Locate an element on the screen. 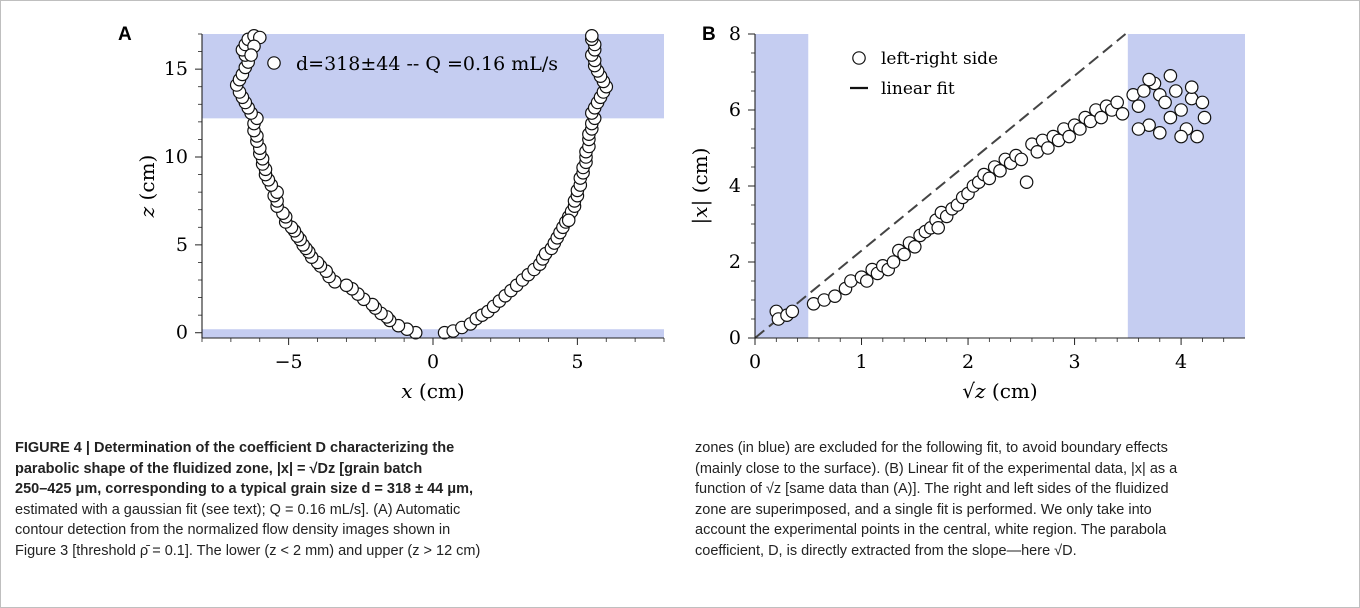 Image resolution: width=1360 pixels, height=608 pixels. legend-label: d=318±44 -- Q =0.16 mL/s is located at coordinates (427, 64).